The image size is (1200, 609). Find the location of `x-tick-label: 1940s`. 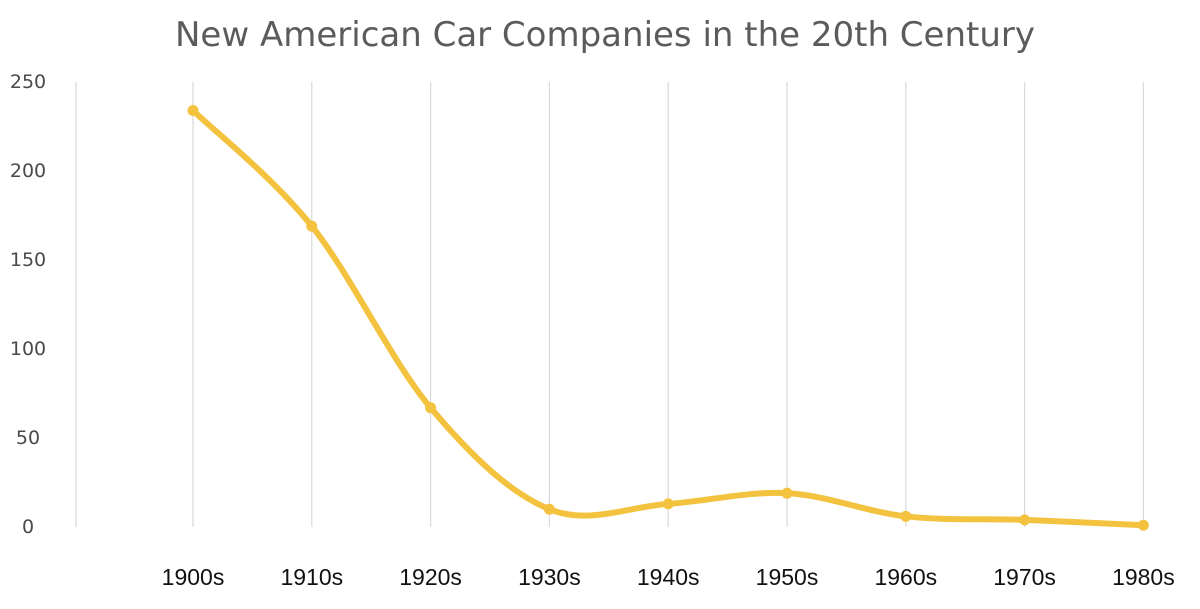

x-tick-label: 1940s is located at coordinates (668, 577).